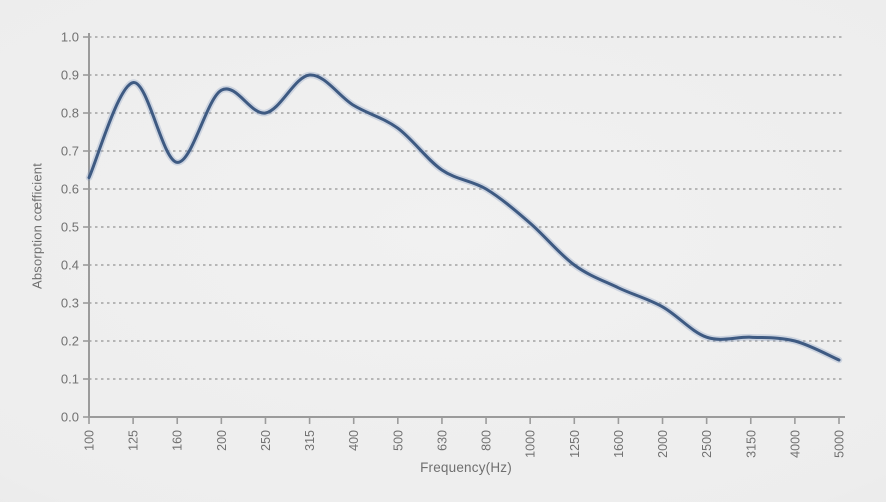  Describe the element at coordinates (70, 227) in the screenshot. I see `y-tick-label: 0.5` at that location.